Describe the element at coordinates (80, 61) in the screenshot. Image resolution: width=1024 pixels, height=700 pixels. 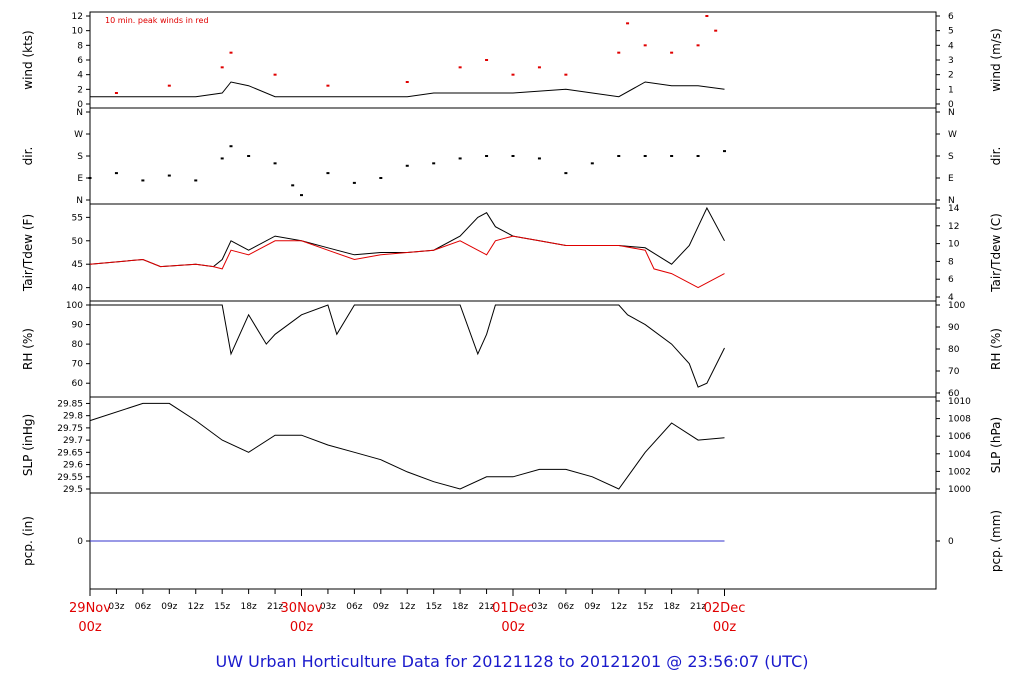
I see `y-tick-label-wind: 6` at that location.